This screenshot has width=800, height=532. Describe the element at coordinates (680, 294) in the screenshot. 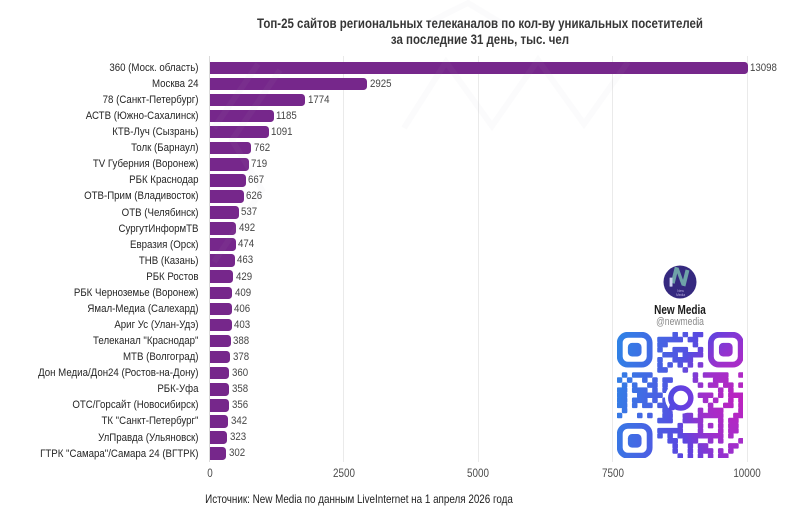

I see `svg-text: Media` at that location.